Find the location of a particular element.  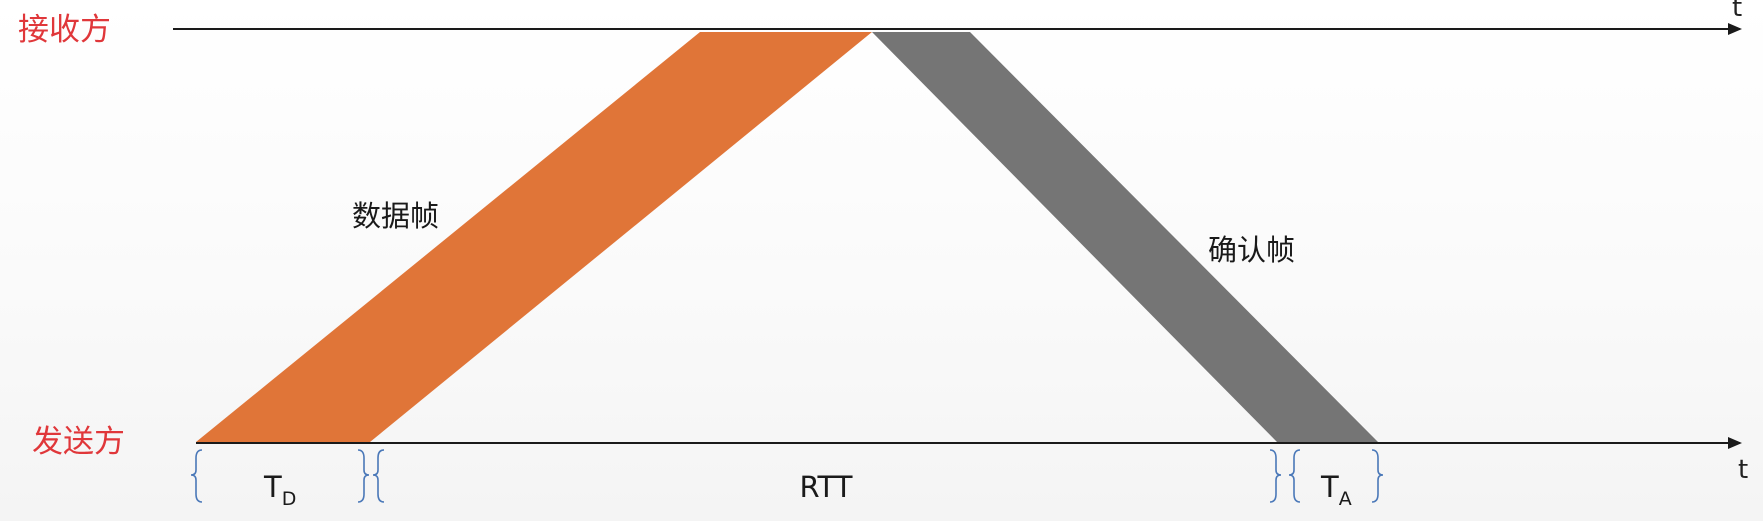

receiver-label: 接收方 is located at coordinates (64, 30).